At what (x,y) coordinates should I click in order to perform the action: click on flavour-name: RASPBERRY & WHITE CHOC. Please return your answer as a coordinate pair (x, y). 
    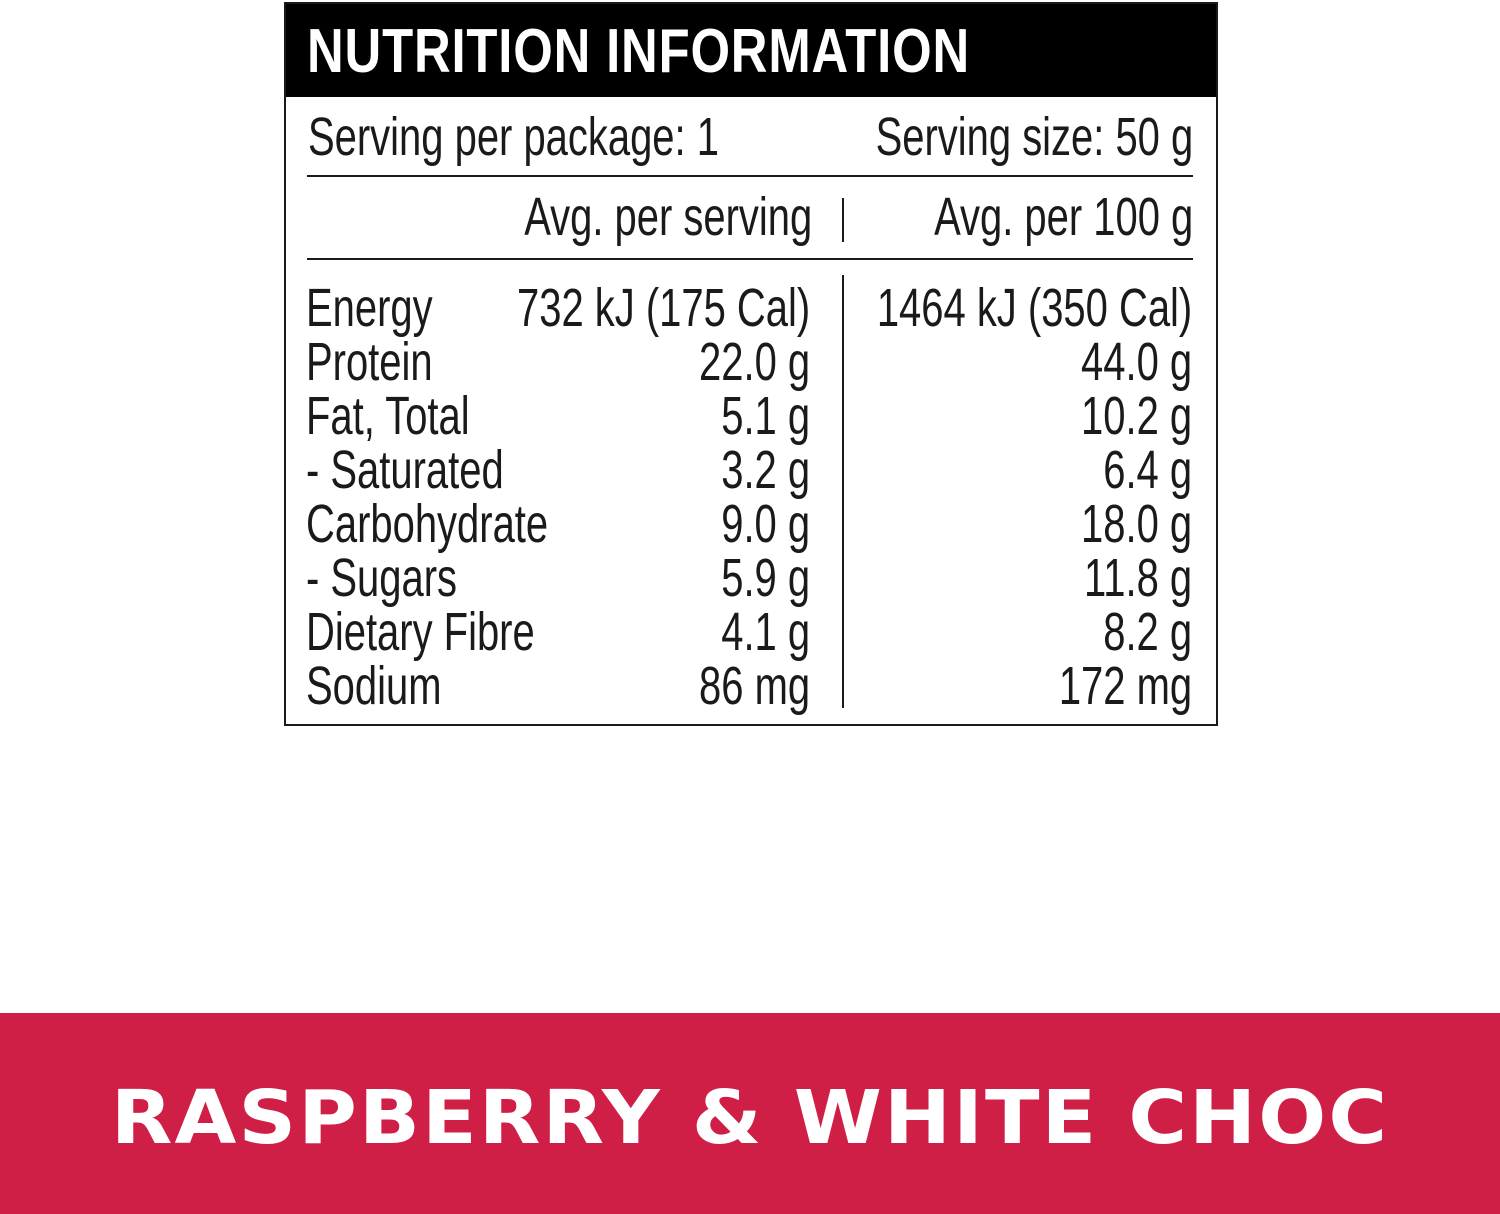
    Looking at the image, I should click on (750, 1118).